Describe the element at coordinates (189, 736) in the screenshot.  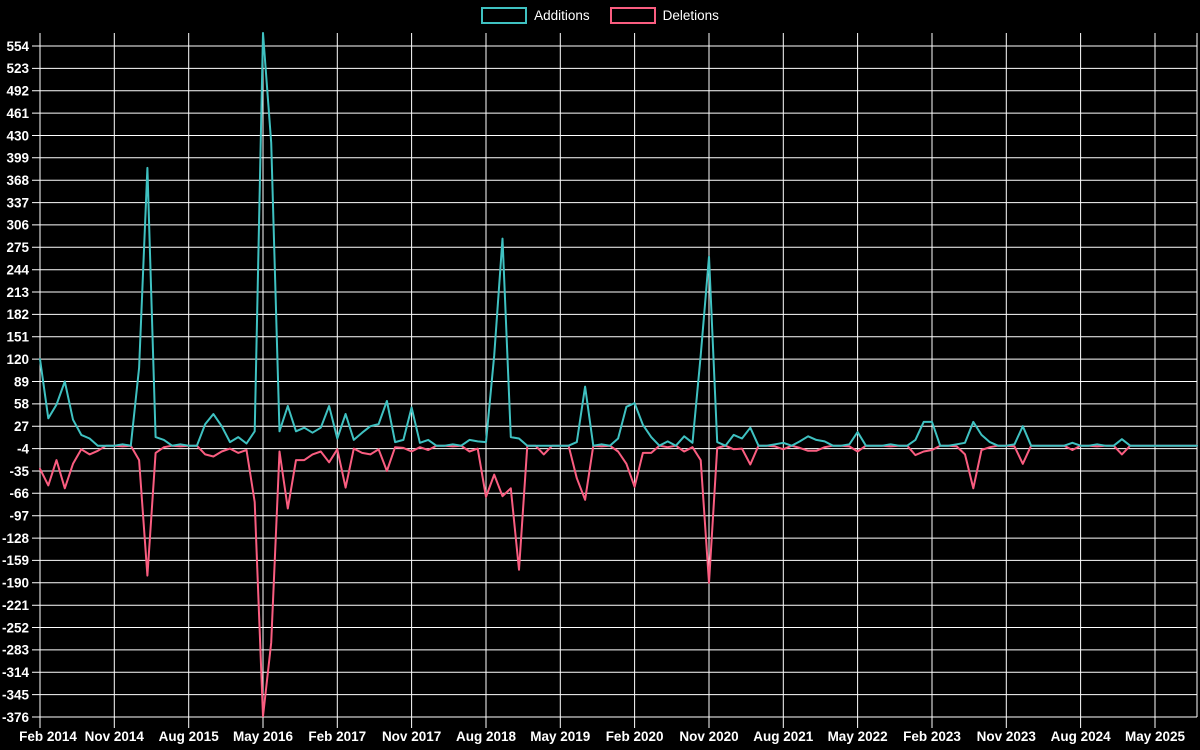
I see `x-axis-label: Aug 2015` at that location.